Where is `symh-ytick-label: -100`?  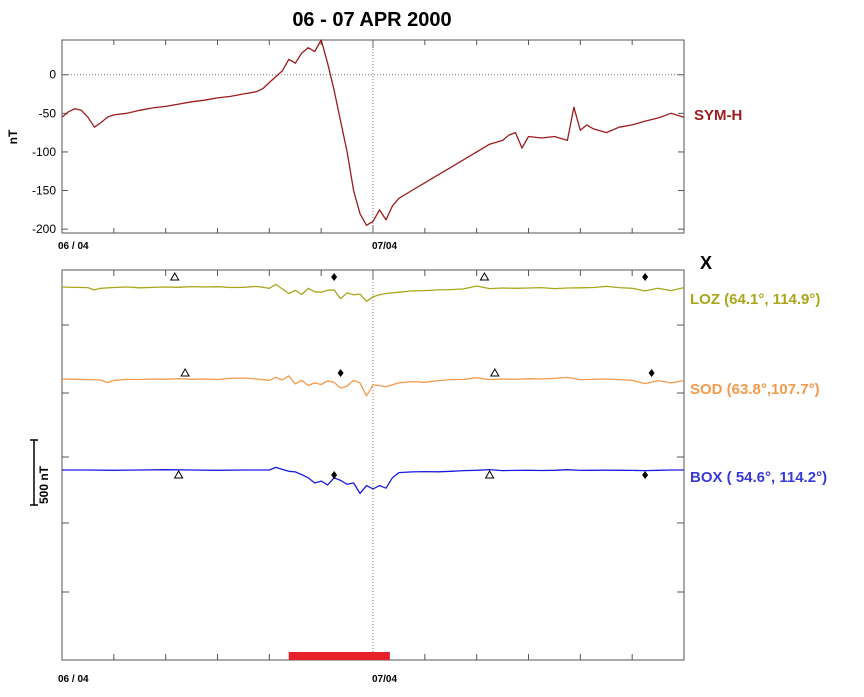 symh-ytick-label: -100 is located at coordinates (44, 152).